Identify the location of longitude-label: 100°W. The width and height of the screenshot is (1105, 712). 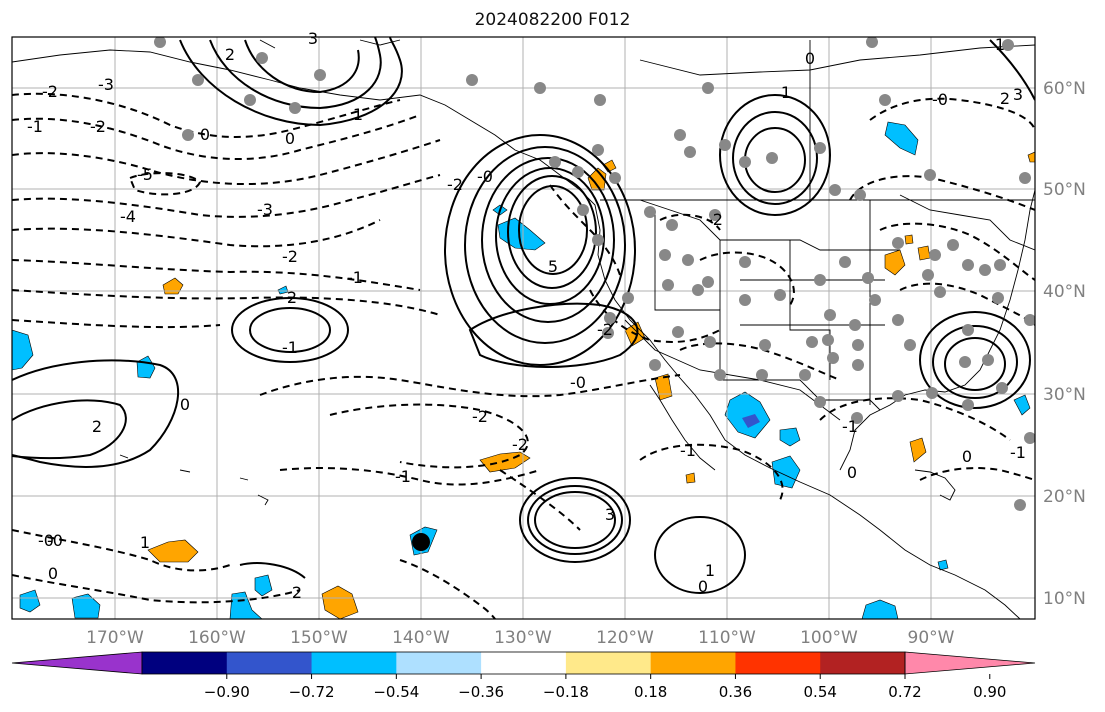
(829, 638).